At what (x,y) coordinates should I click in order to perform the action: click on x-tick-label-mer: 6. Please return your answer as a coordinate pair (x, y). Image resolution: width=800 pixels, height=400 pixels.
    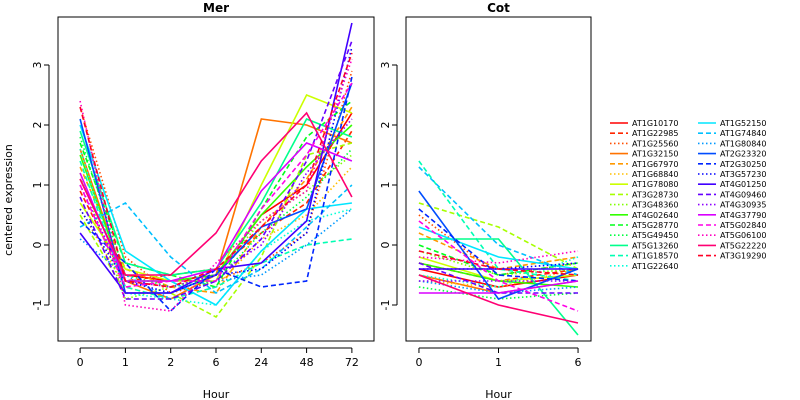
    Looking at the image, I should click on (216, 362).